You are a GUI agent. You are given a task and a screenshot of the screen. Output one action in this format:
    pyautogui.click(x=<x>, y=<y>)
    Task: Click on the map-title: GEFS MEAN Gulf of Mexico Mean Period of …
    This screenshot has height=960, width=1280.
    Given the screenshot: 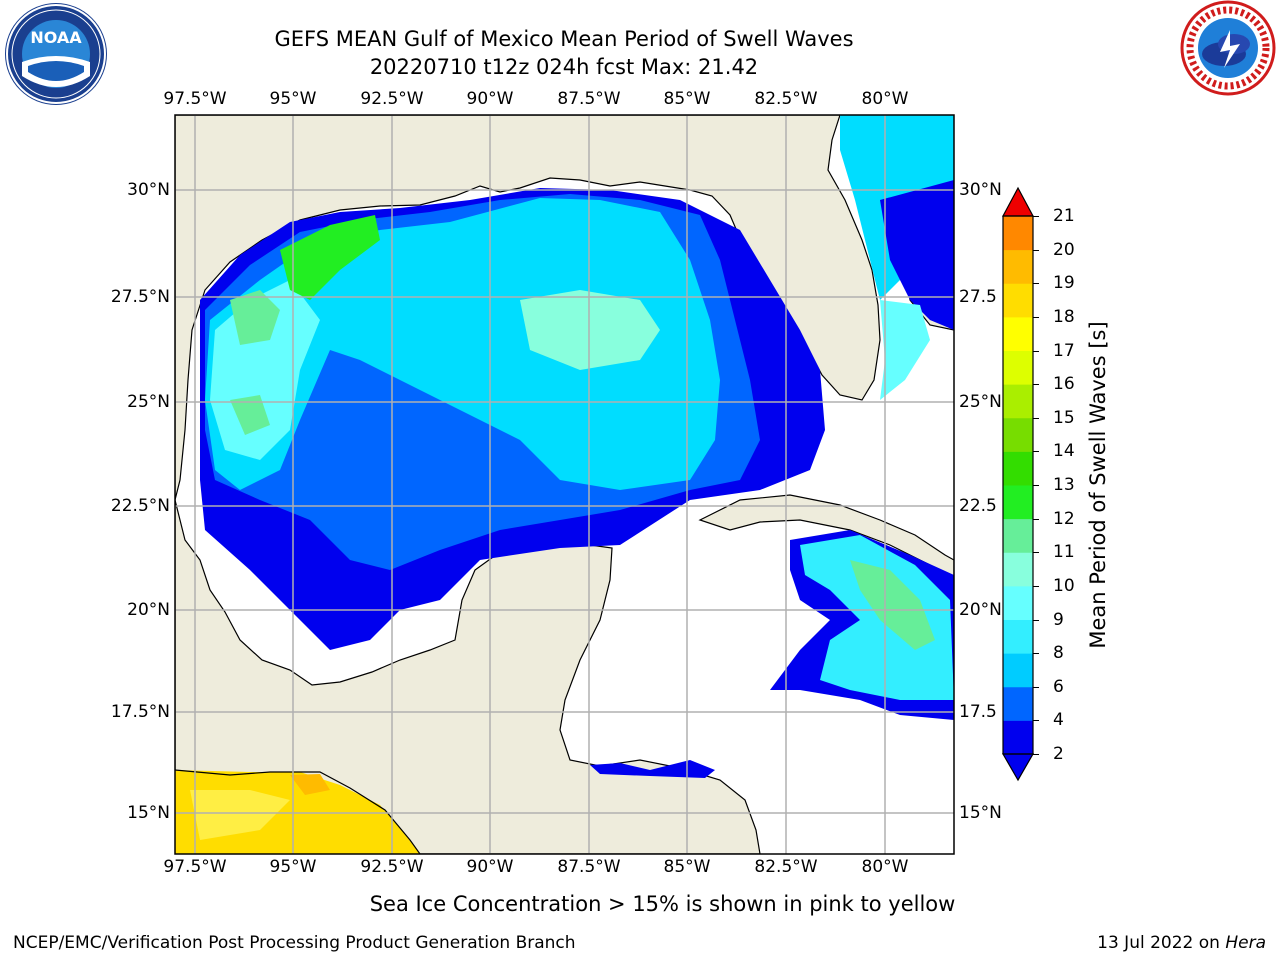 What is the action you would take?
    pyautogui.click(x=564, y=39)
    